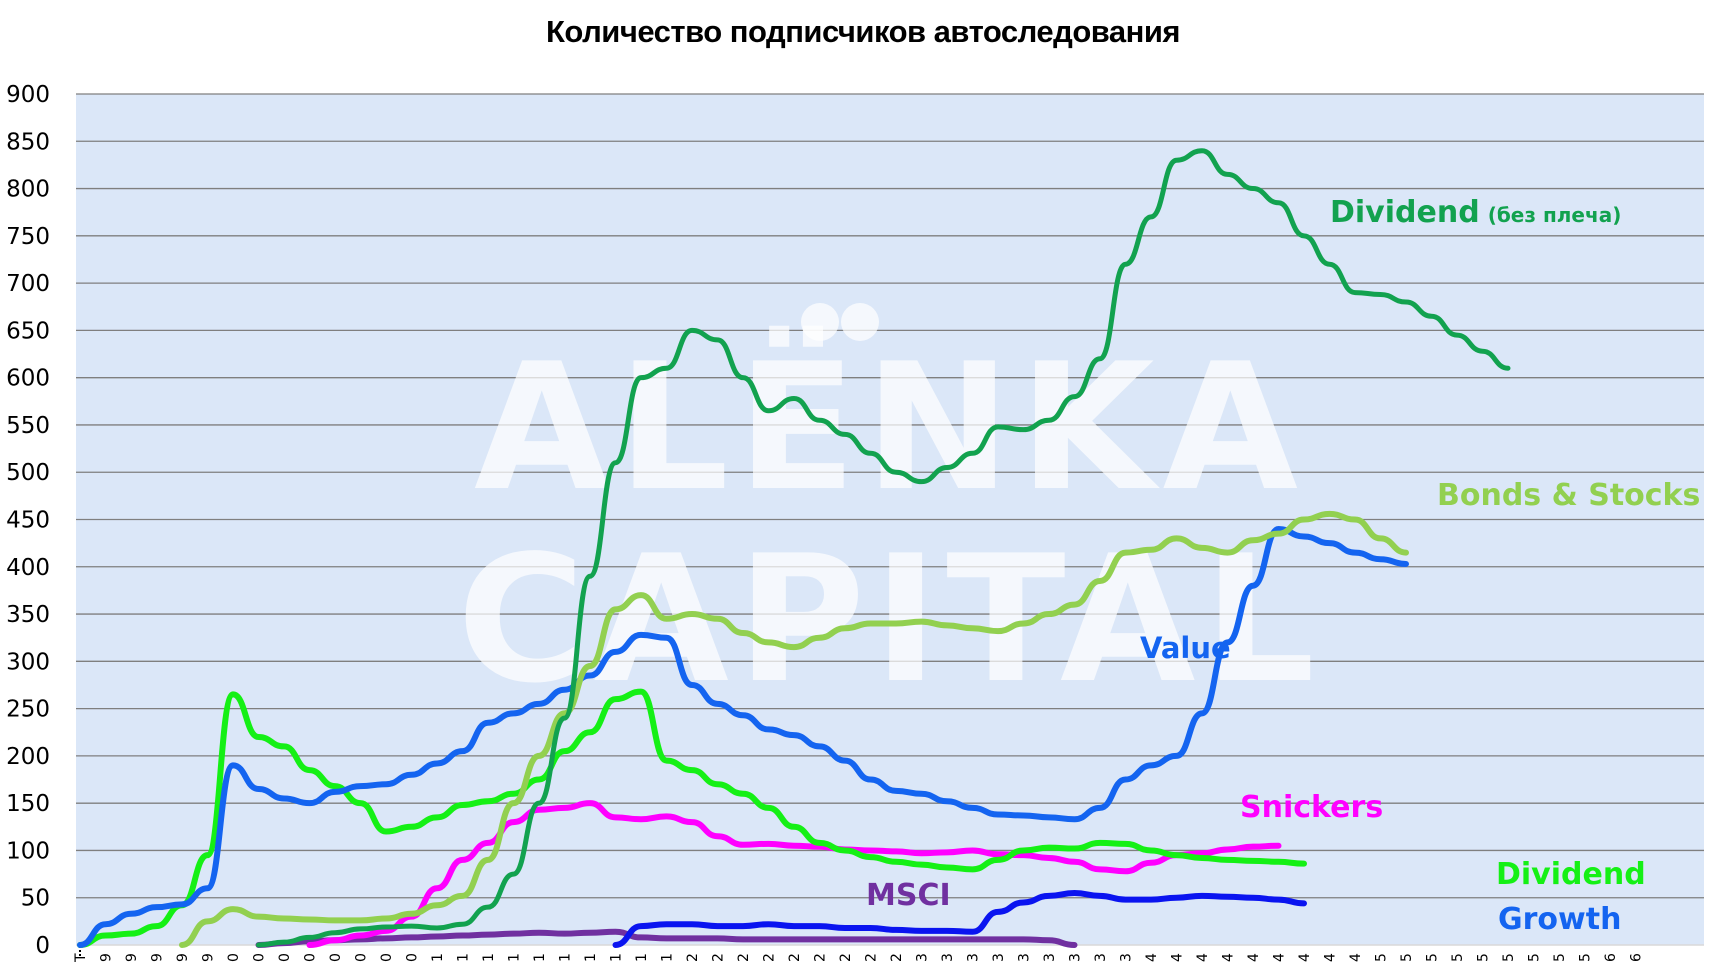 The width and height of the screenshot is (1726, 969). Describe the element at coordinates (28, 851) in the screenshot. I see `y-tick-label: 100` at that location.